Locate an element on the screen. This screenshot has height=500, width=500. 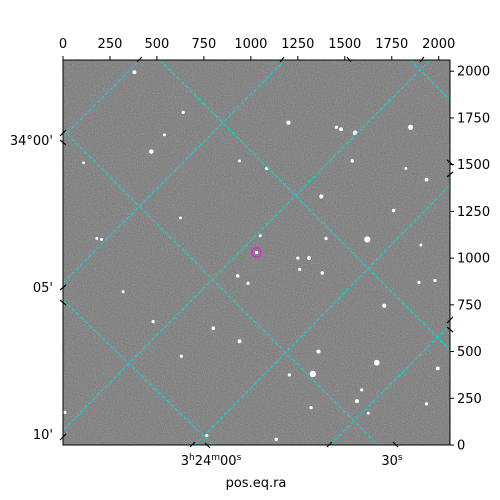
ra-tick-label-1: 30s is located at coordinates (392, 461).